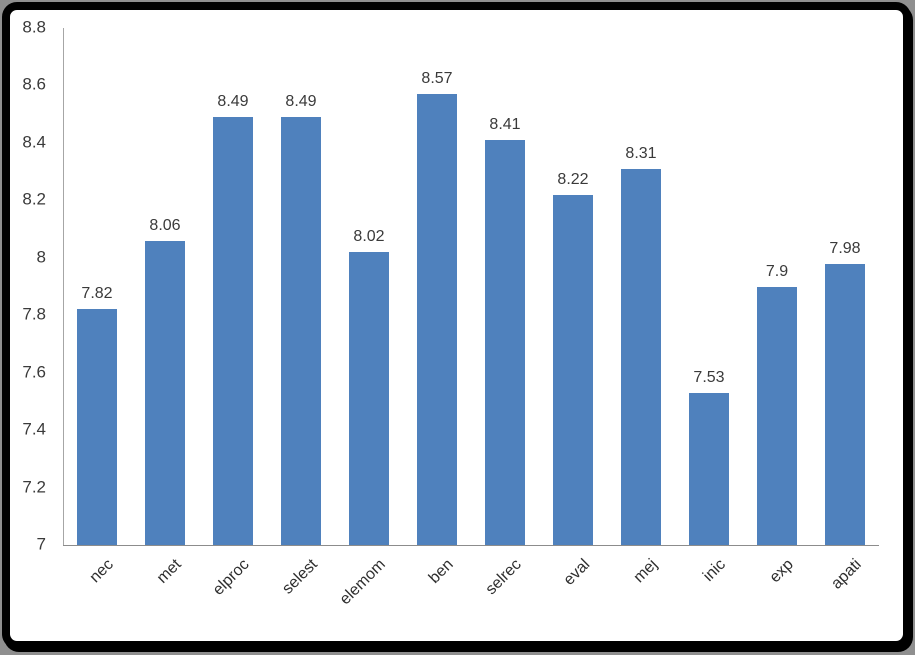 Image resolution: width=915 pixels, height=655 pixels. Describe the element at coordinates (34, 487) in the screenshot. I see `y-tick-label: 7.2` at that location.